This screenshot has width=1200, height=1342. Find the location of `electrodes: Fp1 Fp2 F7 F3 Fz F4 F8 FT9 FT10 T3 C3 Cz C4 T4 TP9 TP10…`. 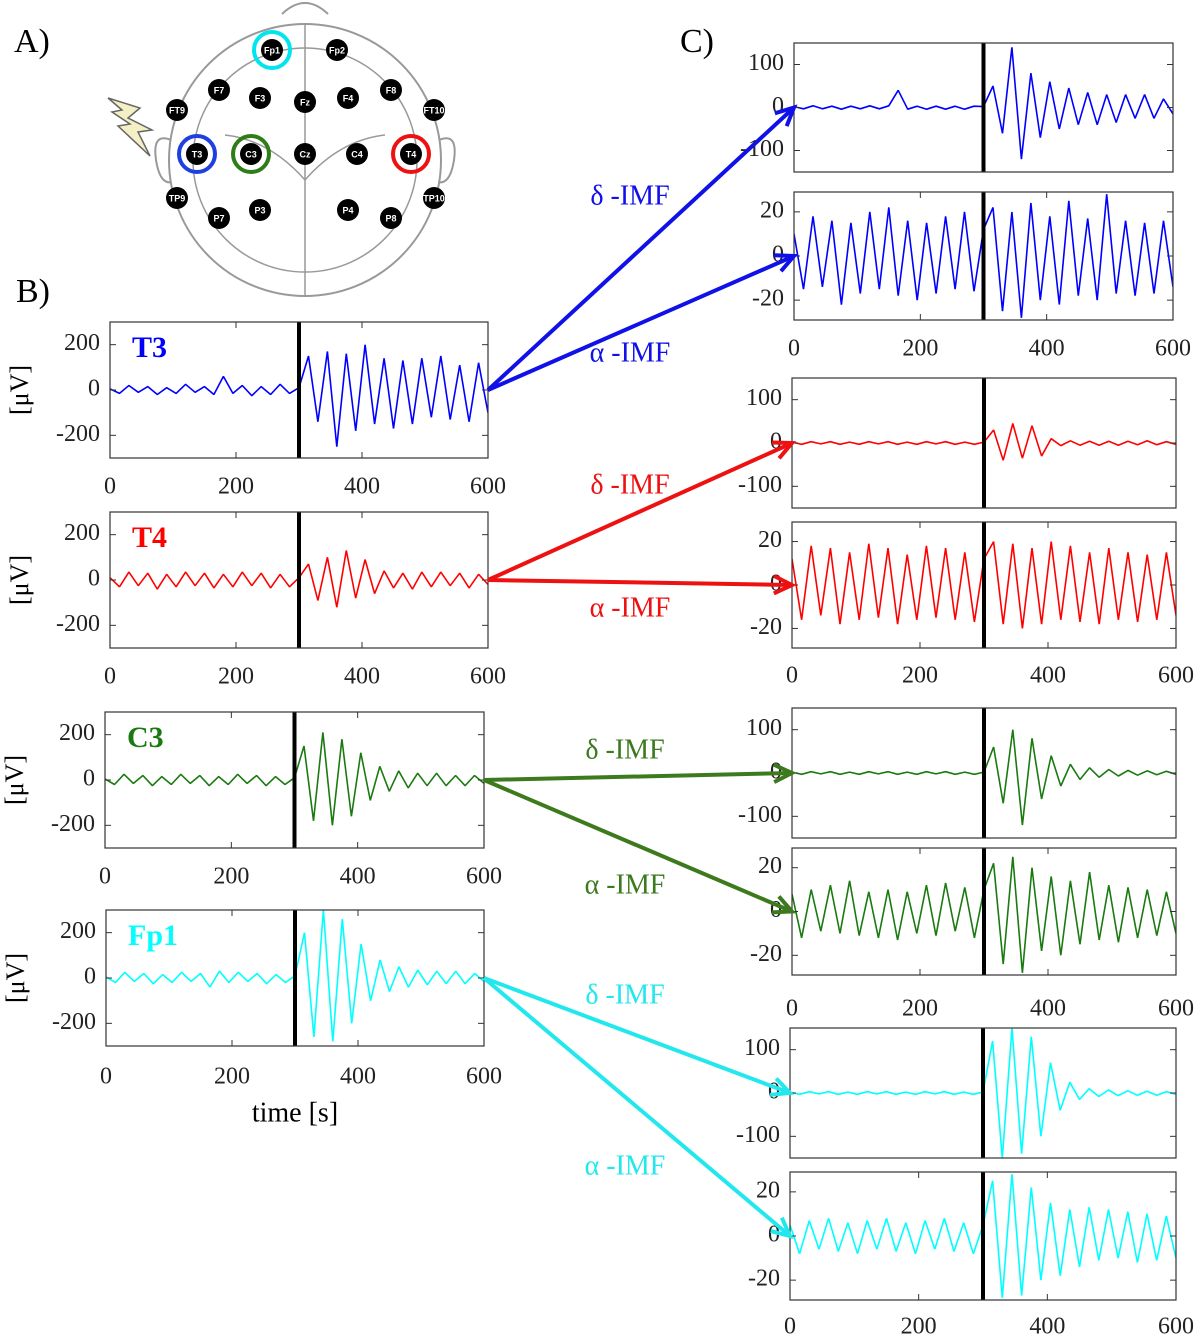

electrodes: Fp1 Fp2 F7 F3 Fz F4 F8 FT9 FT10 T3 C3 Cz C4 T4 TP9 TP10… is located at coordinates (305, 129).